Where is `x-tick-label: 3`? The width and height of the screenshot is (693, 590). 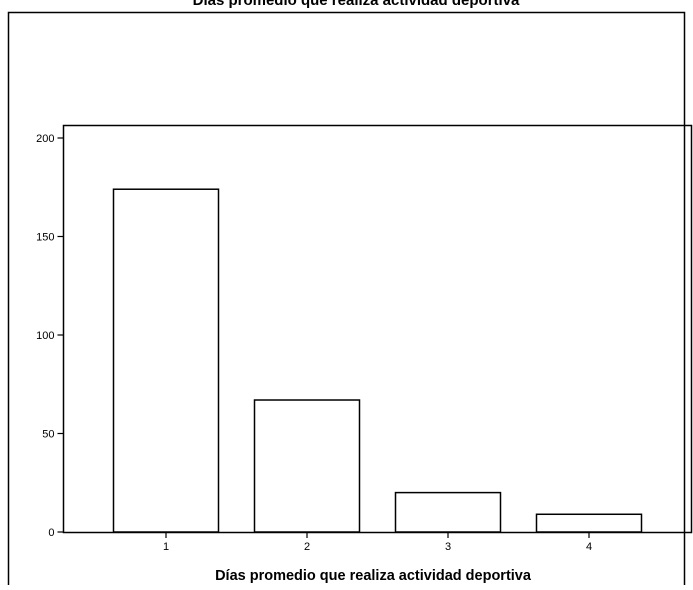 x-tick-label: 3 is located at coordinates (448, 547).